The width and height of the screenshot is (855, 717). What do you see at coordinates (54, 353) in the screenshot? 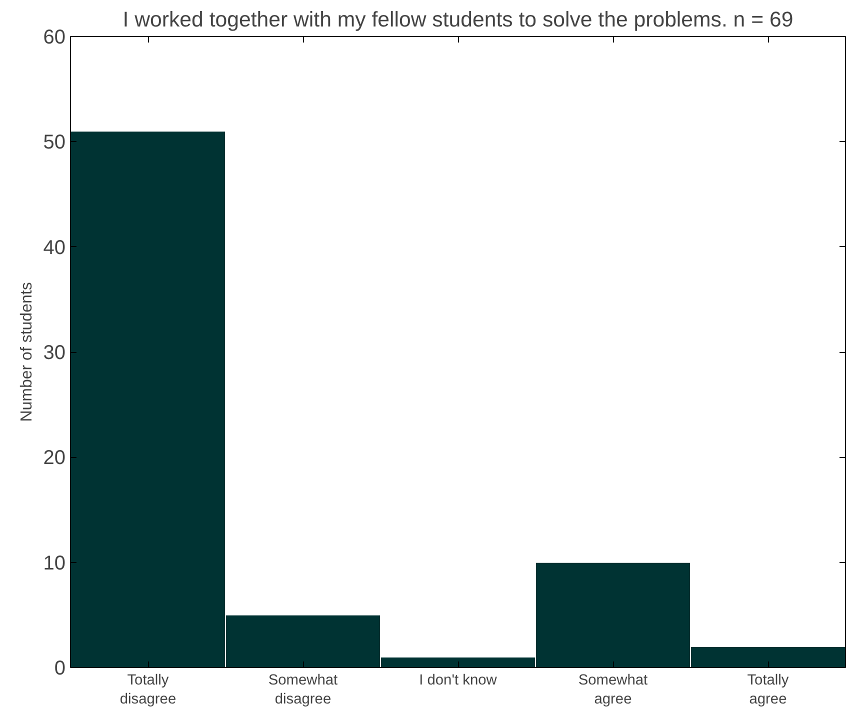
I see `y-tick-label: 30` at bounding box center [54, 353].